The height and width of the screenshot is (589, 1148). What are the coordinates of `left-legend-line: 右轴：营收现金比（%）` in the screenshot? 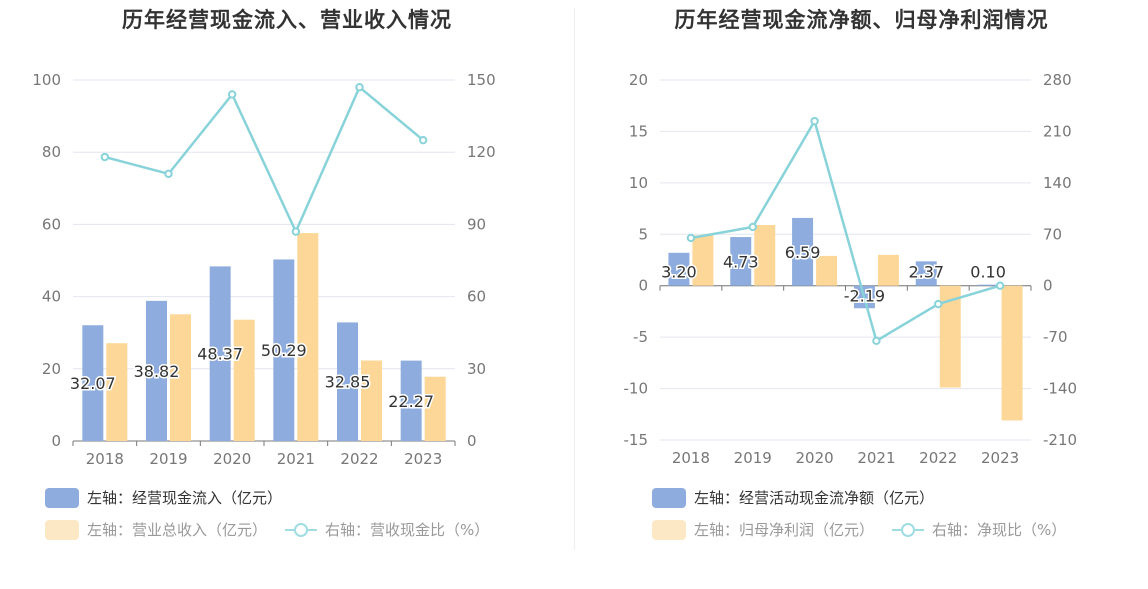 It's located at (387, 529).